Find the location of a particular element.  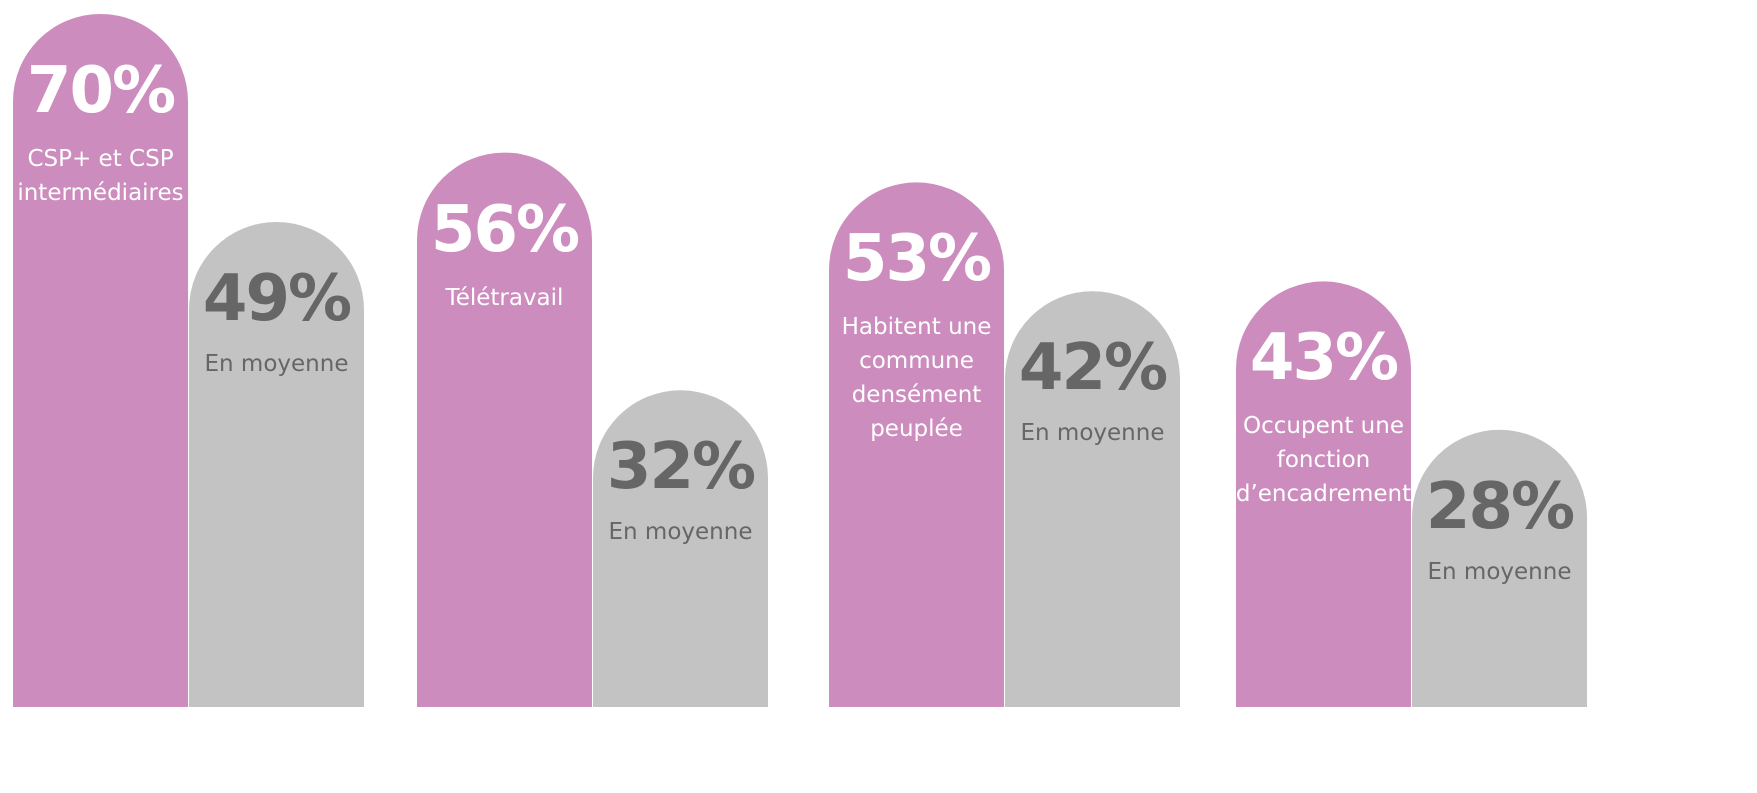

value-label-box: 56% is located at coordinates (505, 232).